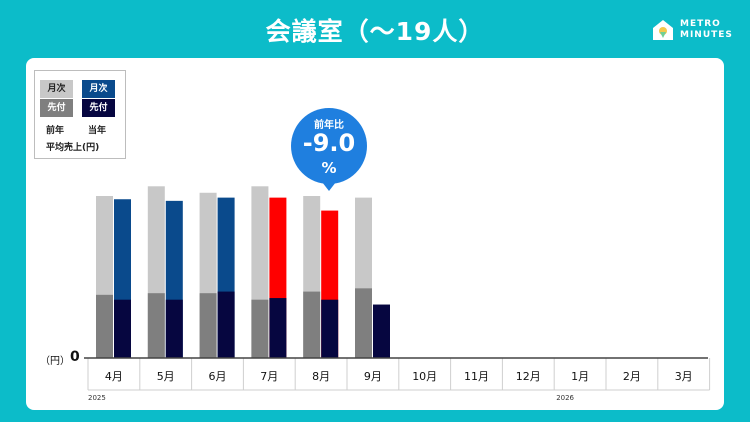 The height and width of the screenshot is (422, 750). Describe the element at coordinates (269, 376) in the screenshot. I see `x-tick-label: 7月` at that location.